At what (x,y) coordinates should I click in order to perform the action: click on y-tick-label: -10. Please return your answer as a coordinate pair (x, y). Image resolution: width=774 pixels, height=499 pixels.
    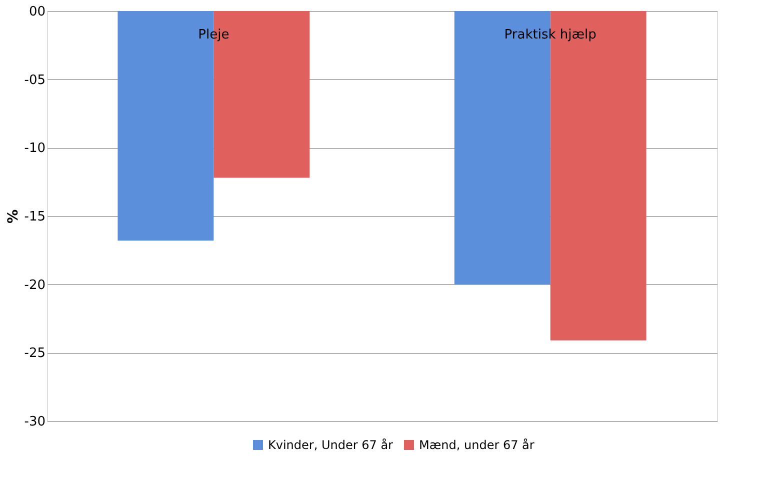
    Looking at the image, I should click on (35, 148).